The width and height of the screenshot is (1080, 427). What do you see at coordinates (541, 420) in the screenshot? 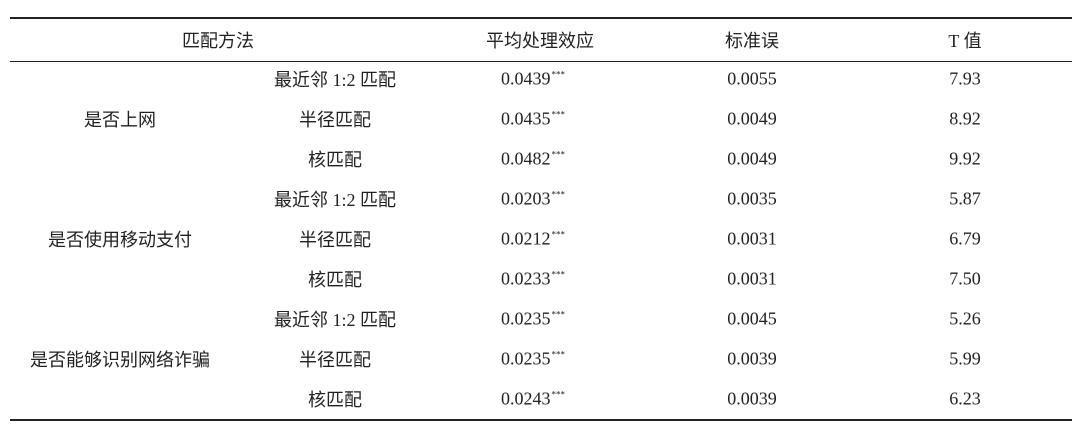
I see `bottom-rule` at bounding box center [541, 420].